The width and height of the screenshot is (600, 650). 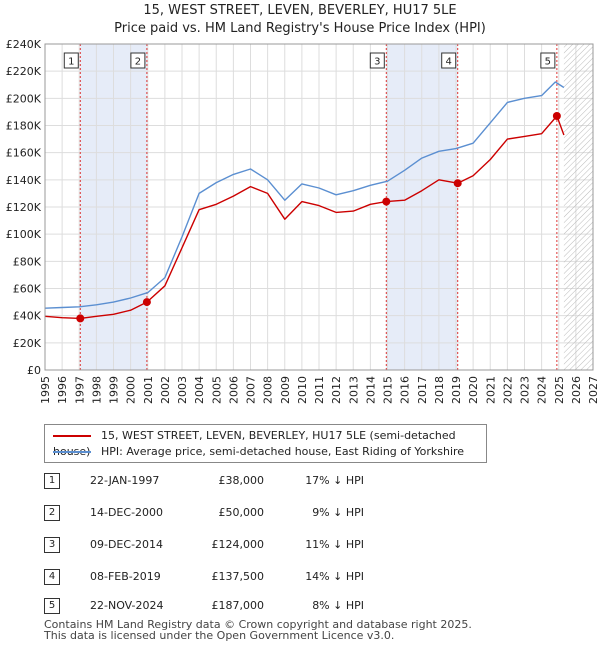 I want to click on price-line-swatch, so click(x=72, y=436).